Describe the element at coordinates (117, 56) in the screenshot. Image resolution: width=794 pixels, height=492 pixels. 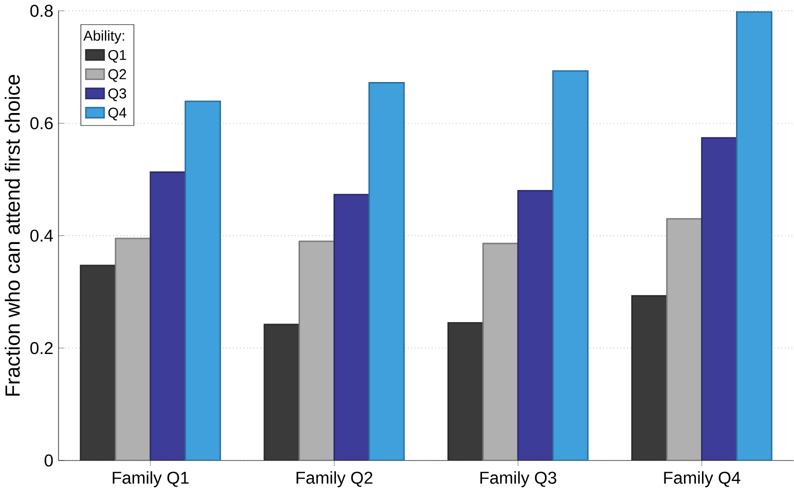
I see `legend-label: Q1` at that location.